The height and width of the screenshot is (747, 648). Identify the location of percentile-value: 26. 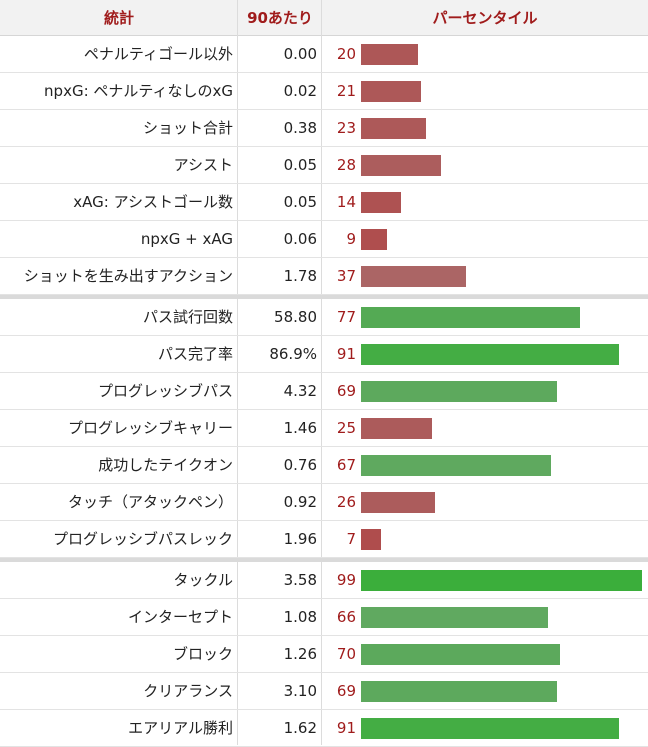
(346, 502).